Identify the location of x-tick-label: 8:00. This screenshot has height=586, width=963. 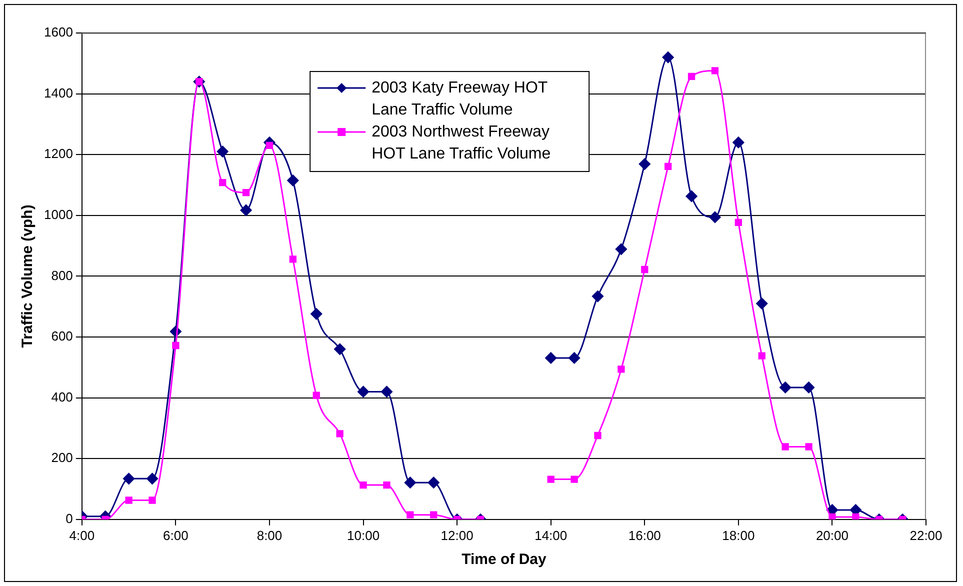
(269, 535).